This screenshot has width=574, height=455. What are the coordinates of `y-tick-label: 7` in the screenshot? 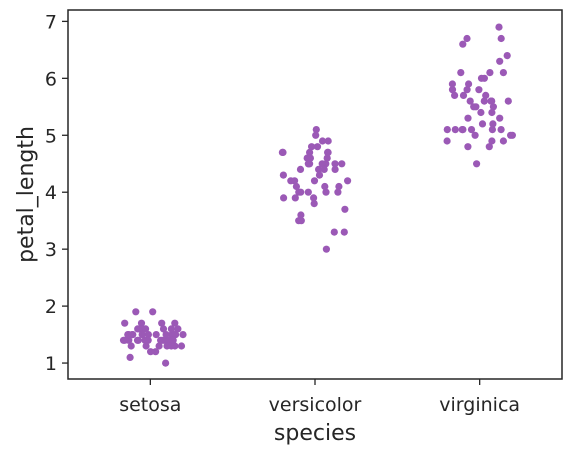 It's located at (51, 22).